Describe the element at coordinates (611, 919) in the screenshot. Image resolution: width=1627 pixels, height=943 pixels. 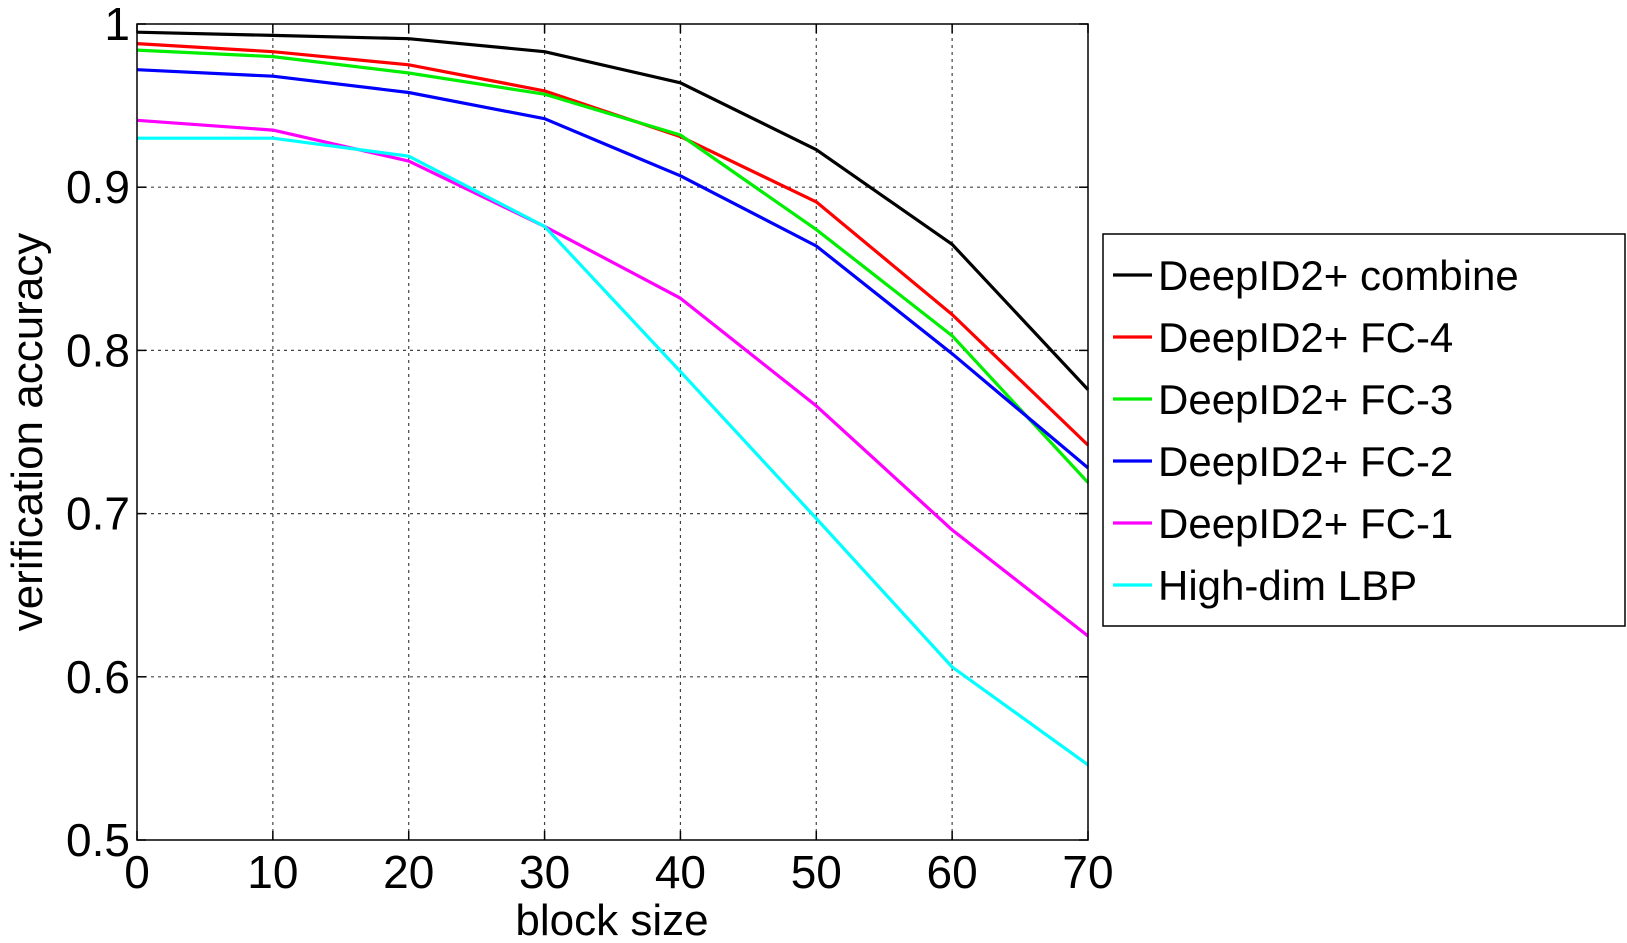
I see `x-axis-label: block size` at that location.